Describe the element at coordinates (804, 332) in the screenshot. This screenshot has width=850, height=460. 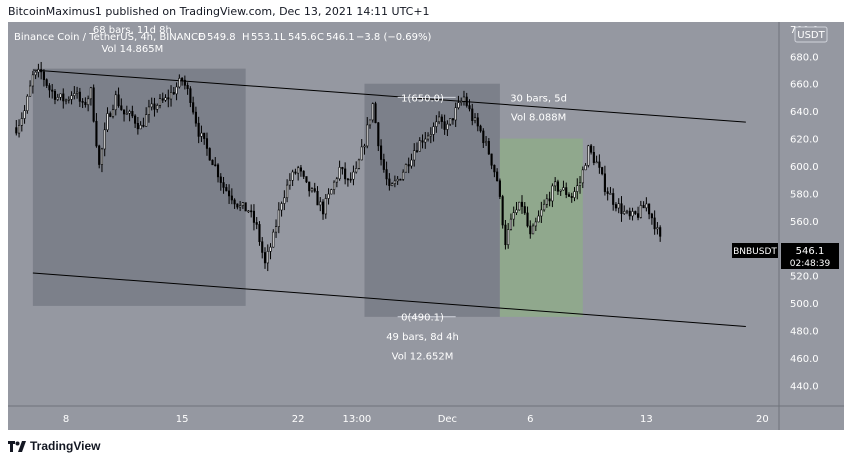
I see `price-tick-label: 480.0` at that location.